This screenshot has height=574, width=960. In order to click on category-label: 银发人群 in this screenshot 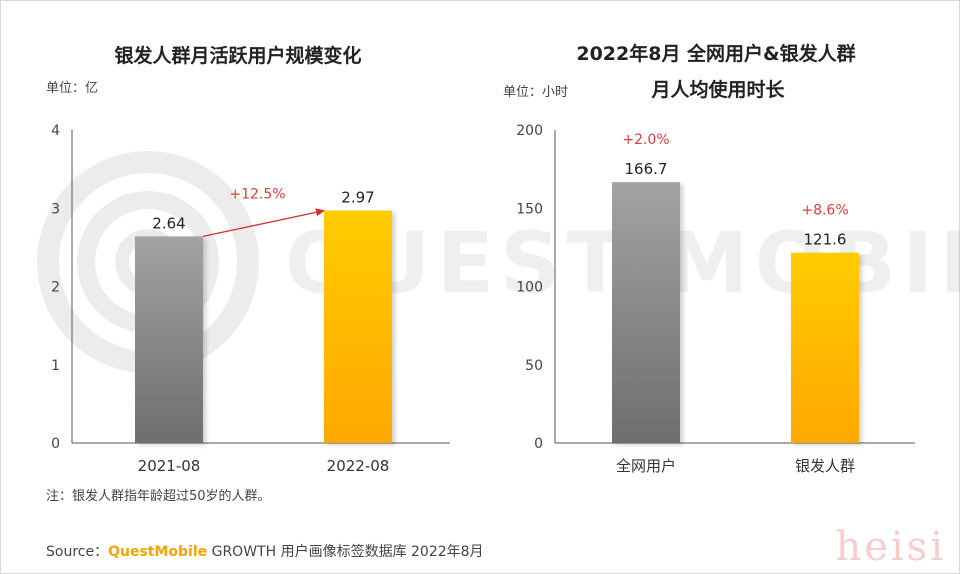, I will do `click(825, 466)`.